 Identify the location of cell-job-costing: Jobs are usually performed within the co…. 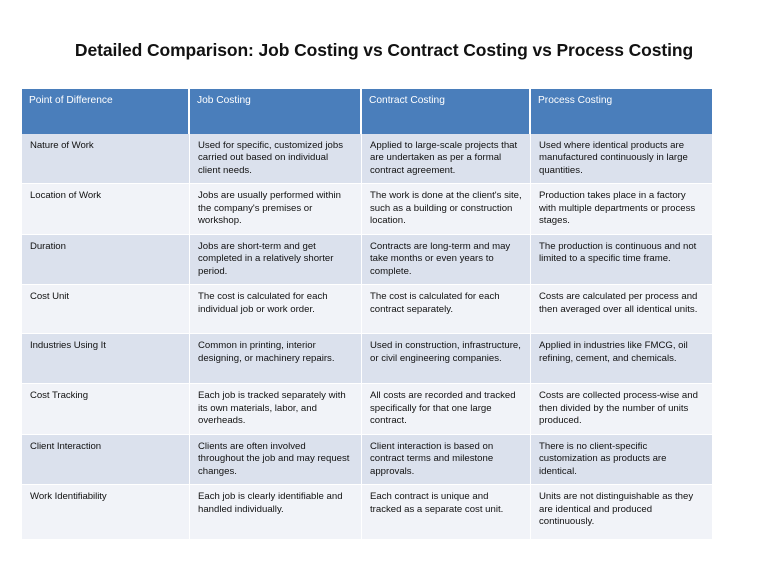
(276, 209).